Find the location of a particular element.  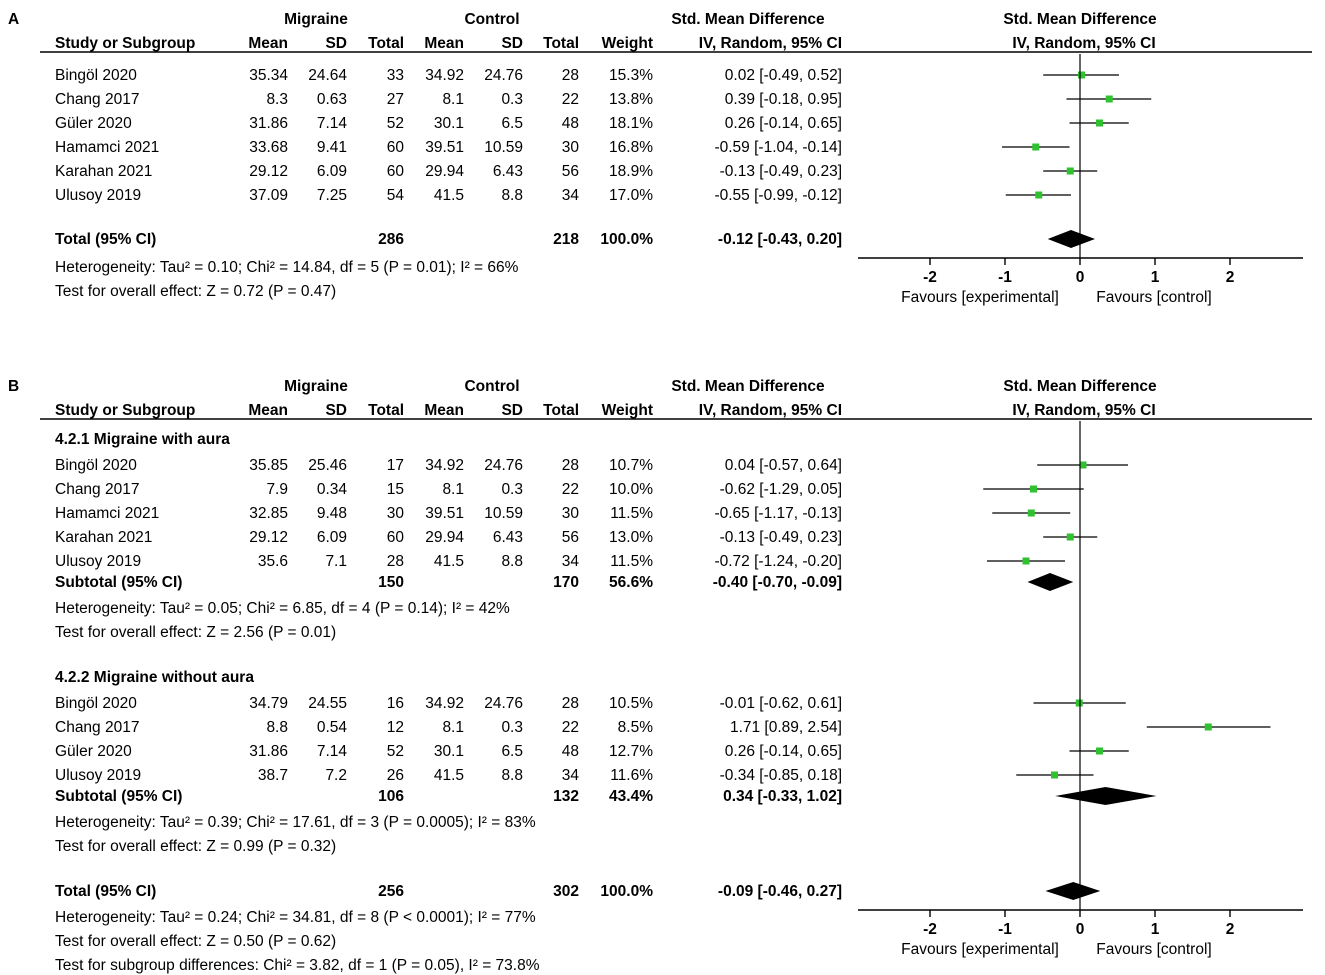

summary-total-exp: 256 is located at coordinates (391, 891).